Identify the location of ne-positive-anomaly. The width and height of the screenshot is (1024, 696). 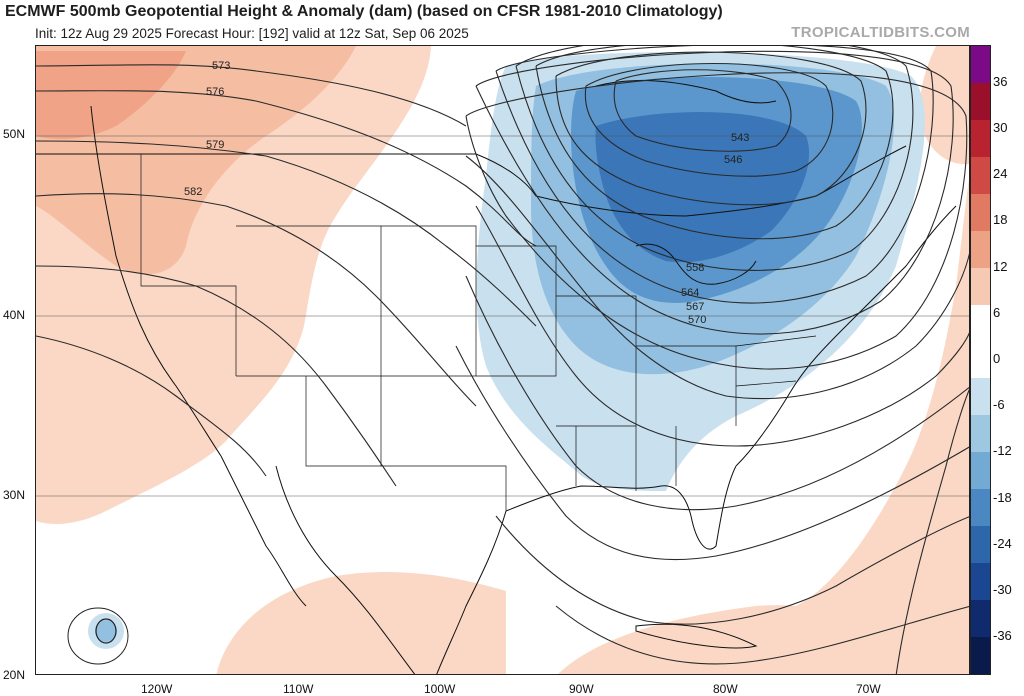
(944, 105).